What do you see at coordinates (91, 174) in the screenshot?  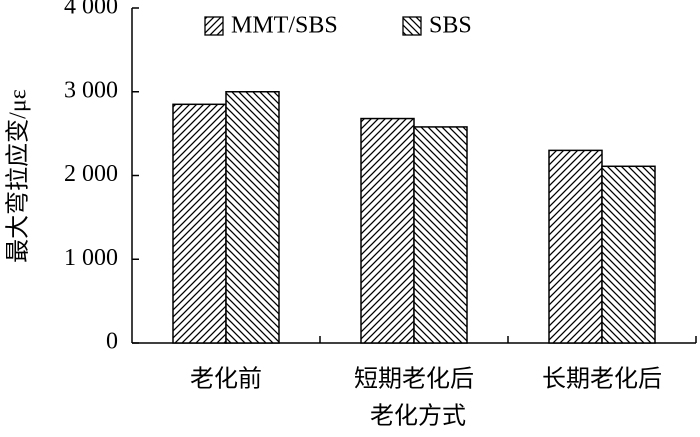 I see `y-tick-label: 2 000` at bounding box center [91, 174].